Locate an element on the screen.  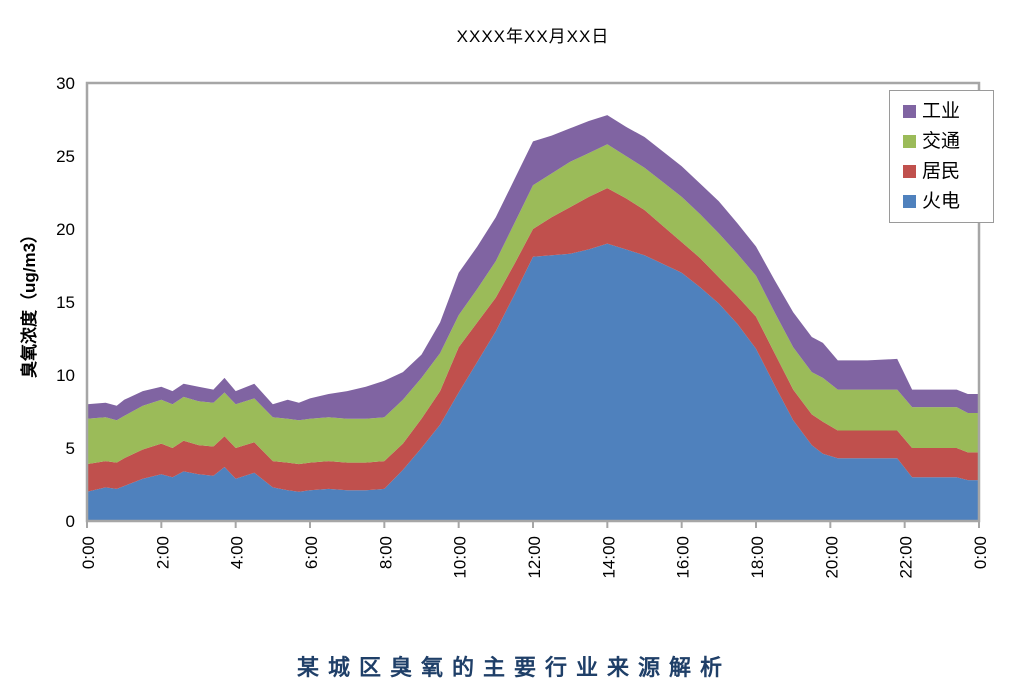
x-tick-label: 22:00 is located at coordinates (906, 557).